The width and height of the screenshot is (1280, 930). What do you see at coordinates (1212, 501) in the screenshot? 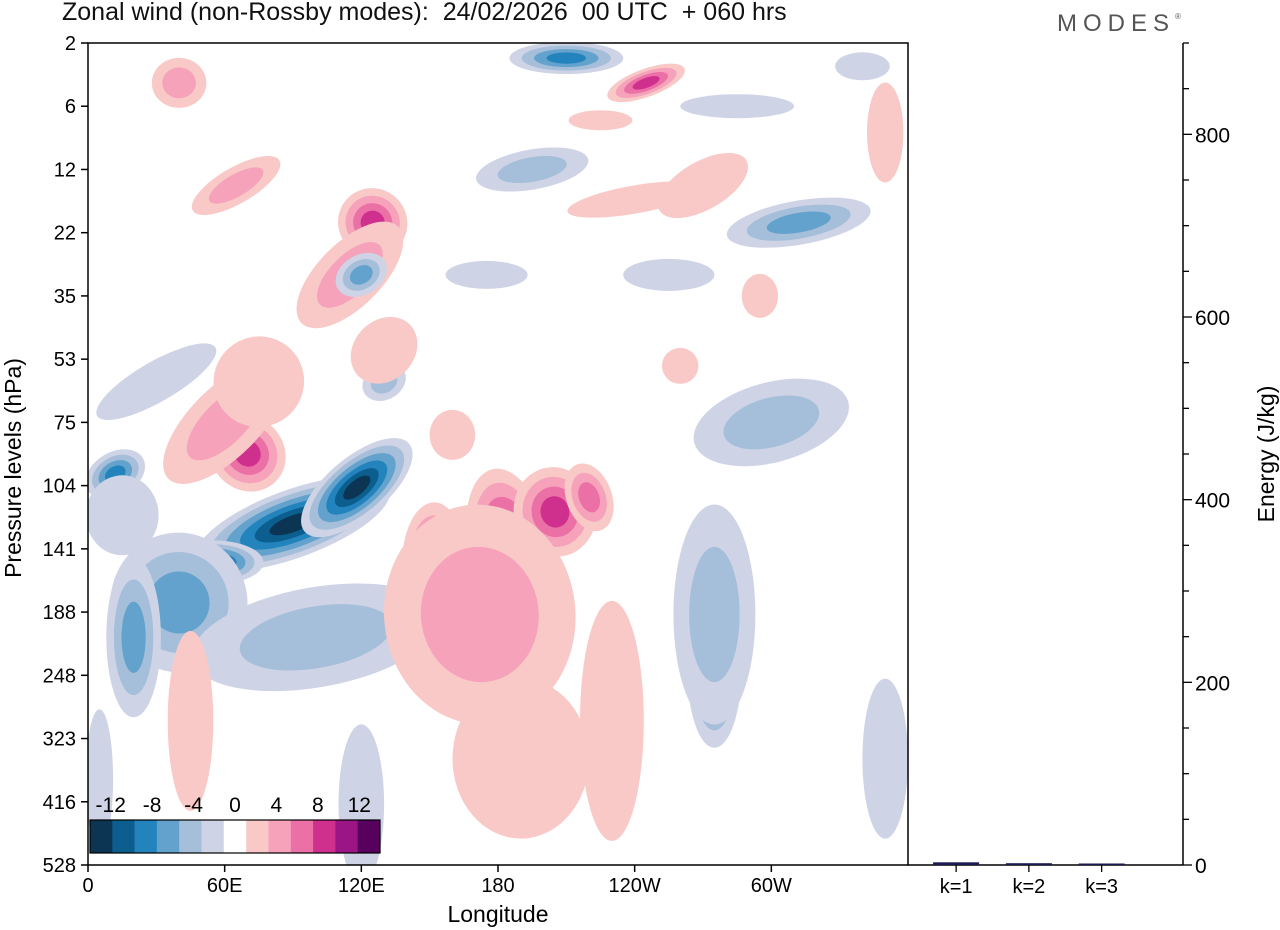
I see `energy-tick-label: 400` at bounding box center [1212, 501].